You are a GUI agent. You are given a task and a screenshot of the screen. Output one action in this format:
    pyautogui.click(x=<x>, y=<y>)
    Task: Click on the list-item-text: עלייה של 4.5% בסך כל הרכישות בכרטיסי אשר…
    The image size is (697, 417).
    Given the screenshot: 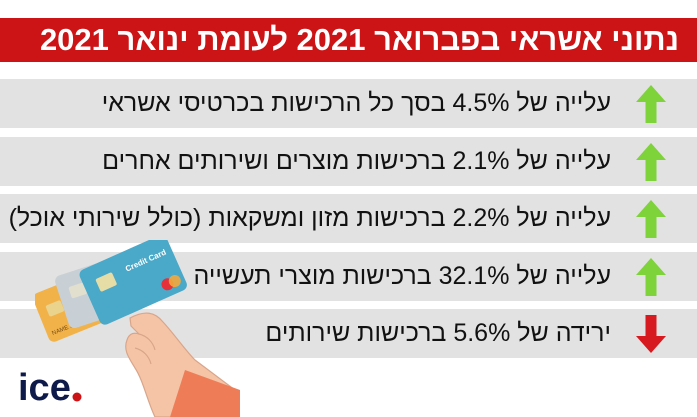 What is the action you would take?
    pyautogui.click(x=356, y=103)
    